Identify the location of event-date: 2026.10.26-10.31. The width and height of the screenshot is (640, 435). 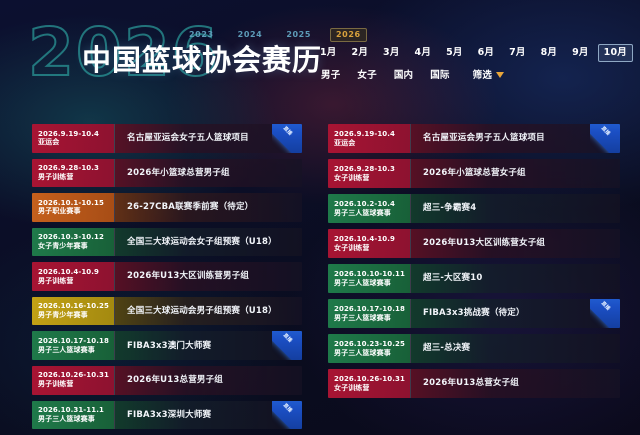
(73, 375).